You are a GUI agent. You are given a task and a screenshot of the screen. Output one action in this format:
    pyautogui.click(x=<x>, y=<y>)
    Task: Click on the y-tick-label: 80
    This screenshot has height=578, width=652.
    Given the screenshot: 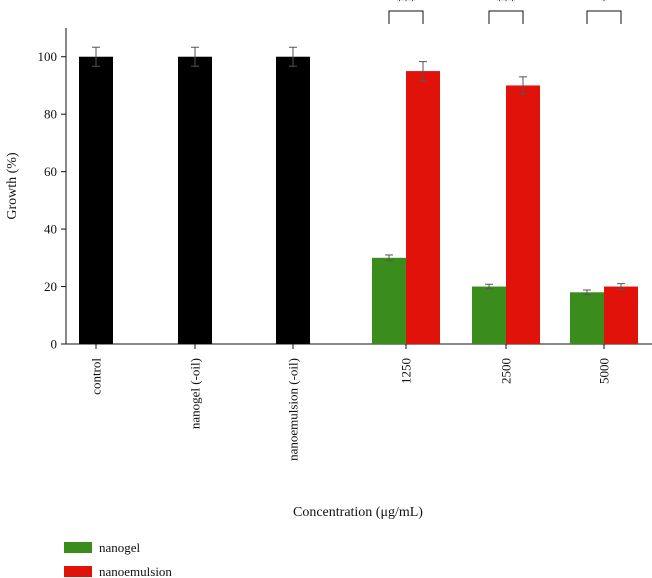 What is the action you would take?
    pyautogui.click(x=50, y=114)
    